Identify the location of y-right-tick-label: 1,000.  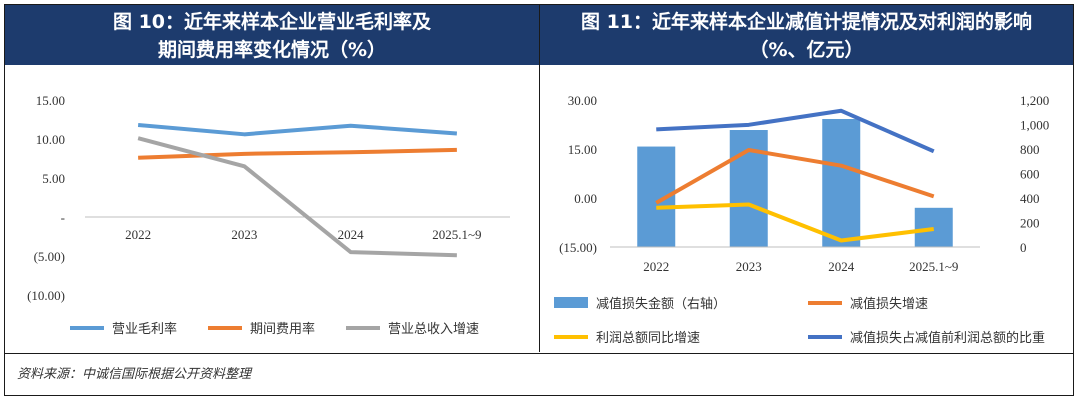
(1034, 125).